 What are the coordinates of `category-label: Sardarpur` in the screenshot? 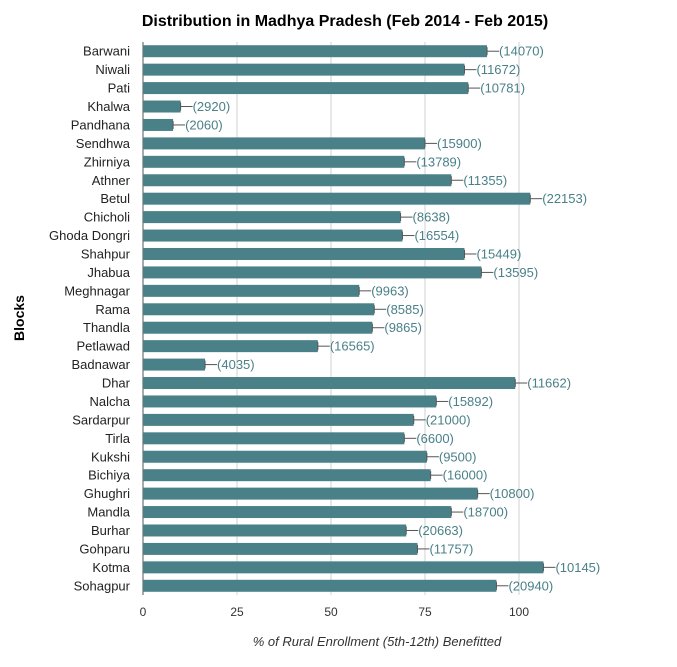 It's located at (101, 419).